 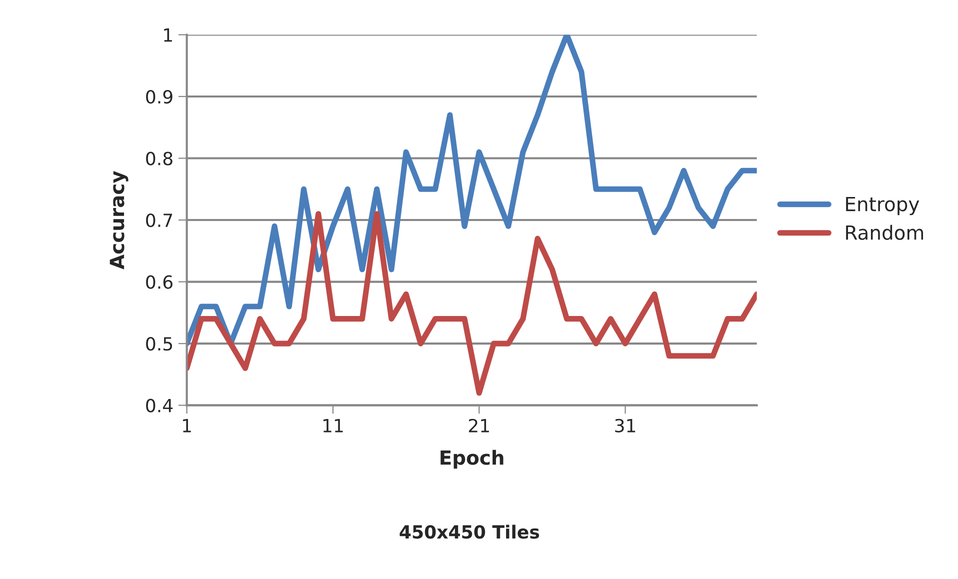 I want to click on x-tick-label: 1, so click(x=187, y=425).